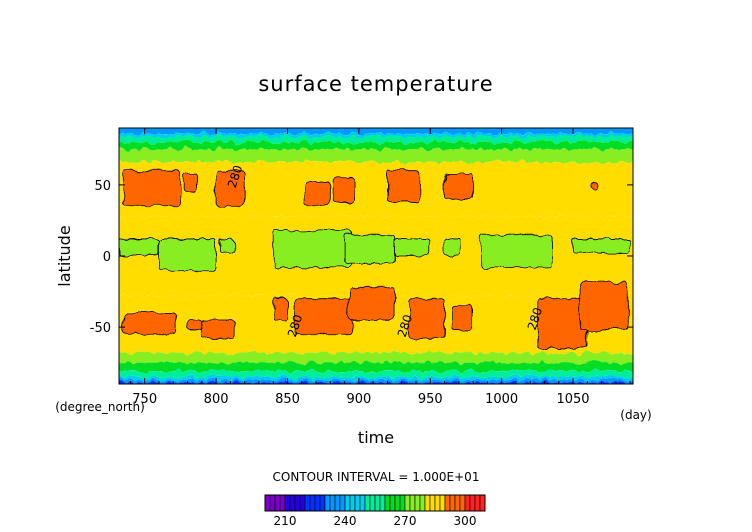  What do you see at coordinates (64, 255) in the screenshot?
I see `y-axis-label: latitude` at bounding box center [64, 255].